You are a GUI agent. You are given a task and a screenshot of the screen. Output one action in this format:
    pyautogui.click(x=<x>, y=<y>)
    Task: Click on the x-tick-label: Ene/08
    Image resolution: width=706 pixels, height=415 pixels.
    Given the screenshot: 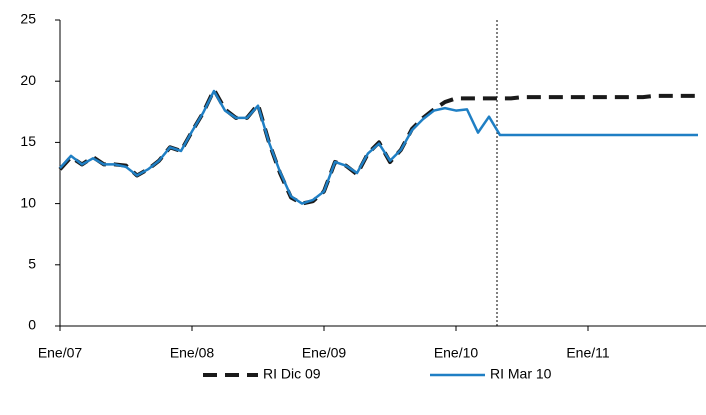 What is the action you would take?
    pyautogui.click(x=192, y=353)
    